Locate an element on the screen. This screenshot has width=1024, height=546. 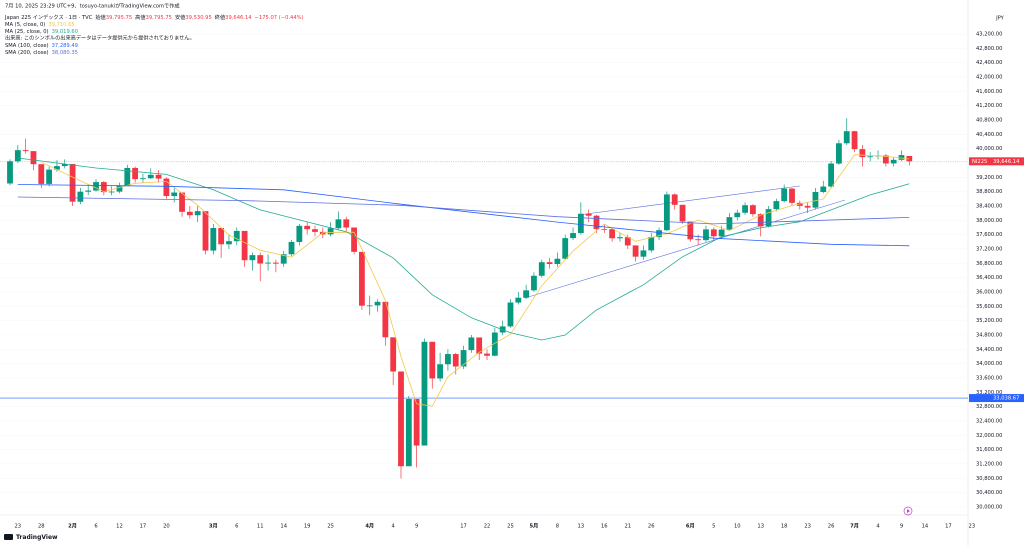
y-tick-label: 32,000.00 is located at coordinates (989, 436).